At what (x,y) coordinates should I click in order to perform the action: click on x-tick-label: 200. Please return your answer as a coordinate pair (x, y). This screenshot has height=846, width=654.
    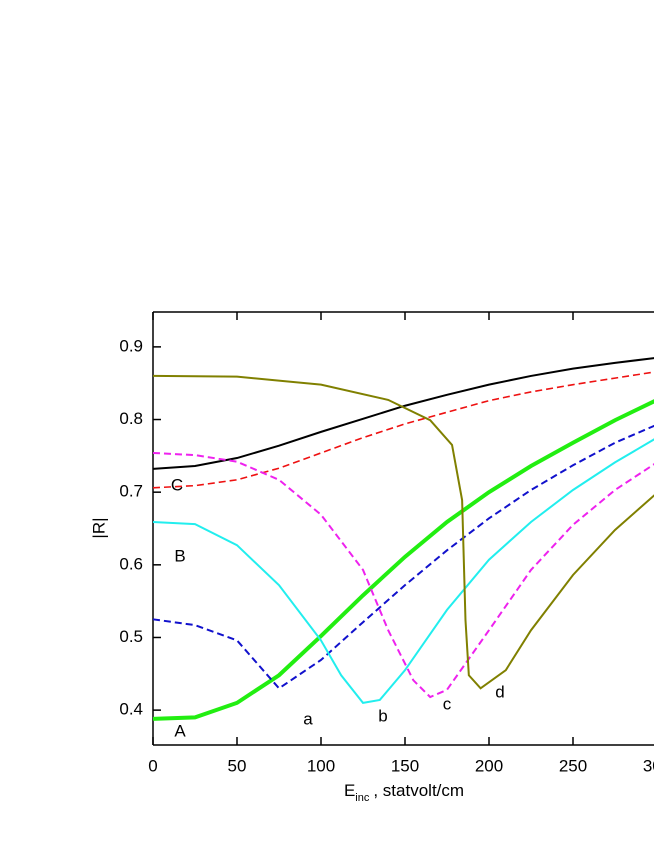
    Looking at the image, I should click on (489, 765).